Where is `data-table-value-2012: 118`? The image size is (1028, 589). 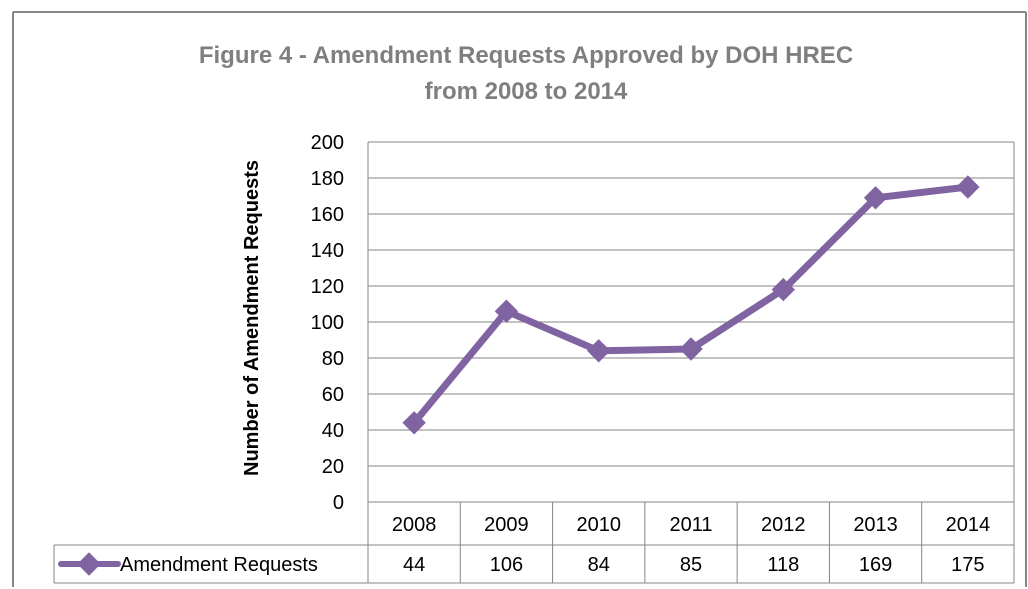
data-table-value-2012: 118 is located at coordinates (783, 565).